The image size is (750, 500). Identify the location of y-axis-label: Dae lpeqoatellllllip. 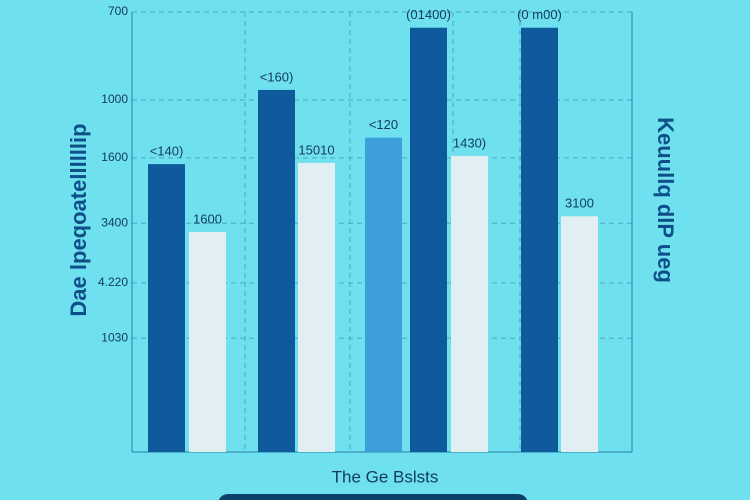
(78, 219).